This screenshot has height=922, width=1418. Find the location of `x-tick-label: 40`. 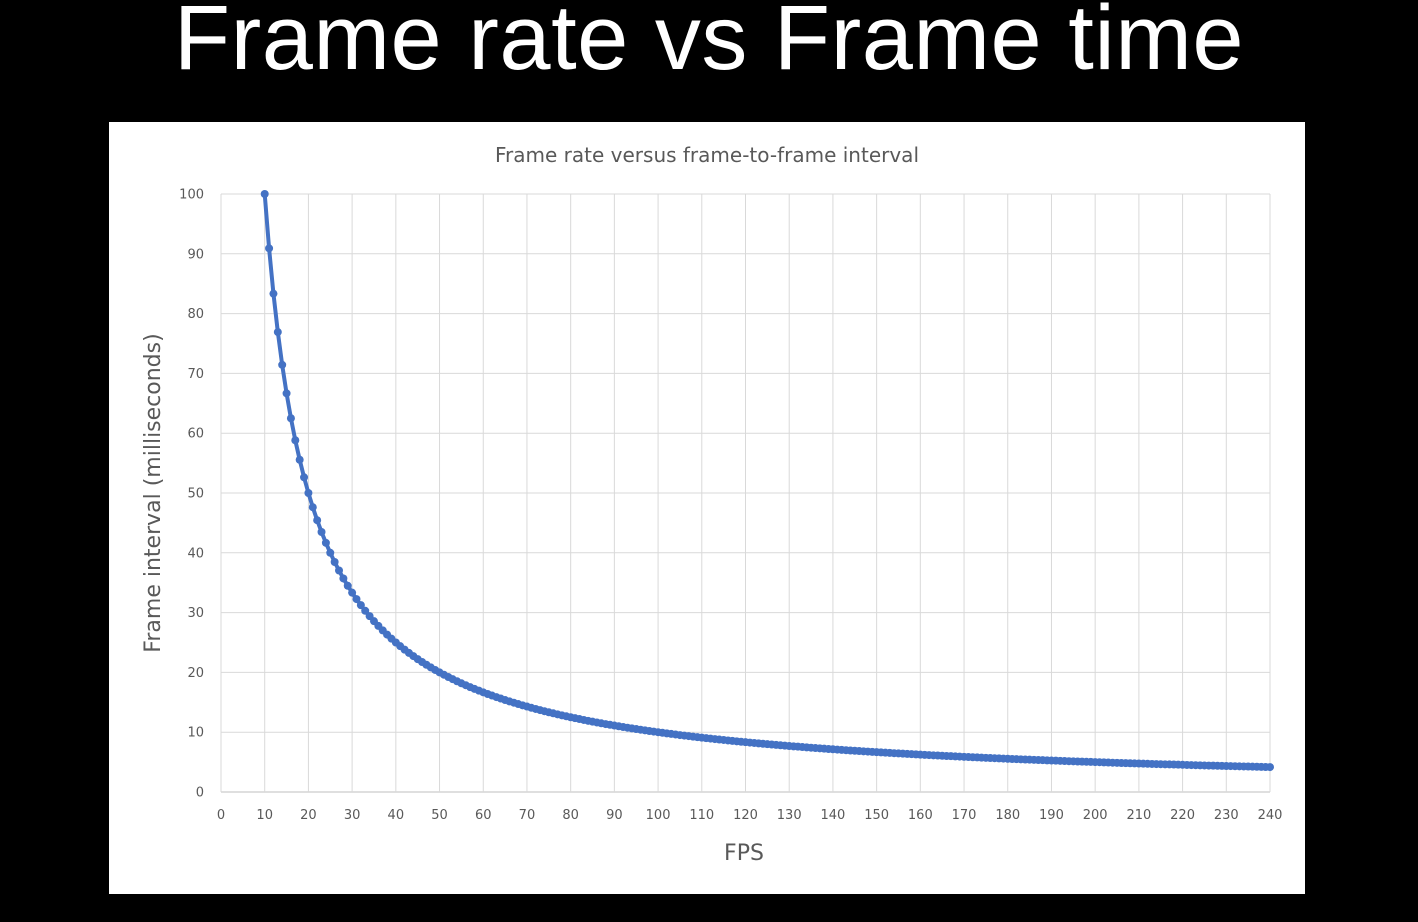

x-tick-label: 40 is located at coordinates (396, 815).